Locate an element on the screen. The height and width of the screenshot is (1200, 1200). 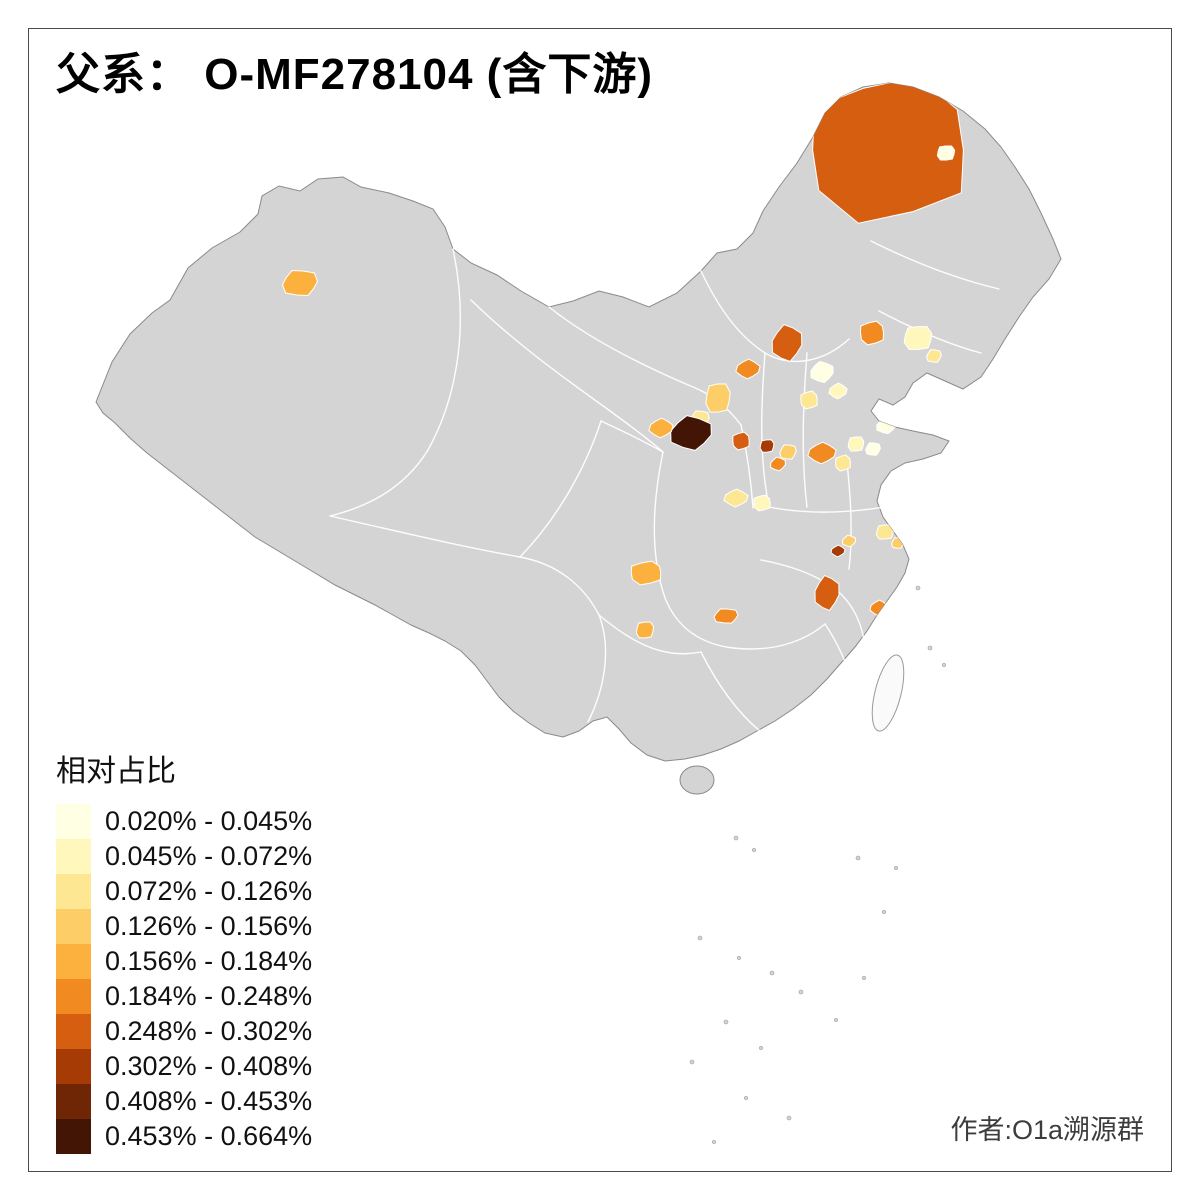
region-nanjing is located at coordinates (898, 543).